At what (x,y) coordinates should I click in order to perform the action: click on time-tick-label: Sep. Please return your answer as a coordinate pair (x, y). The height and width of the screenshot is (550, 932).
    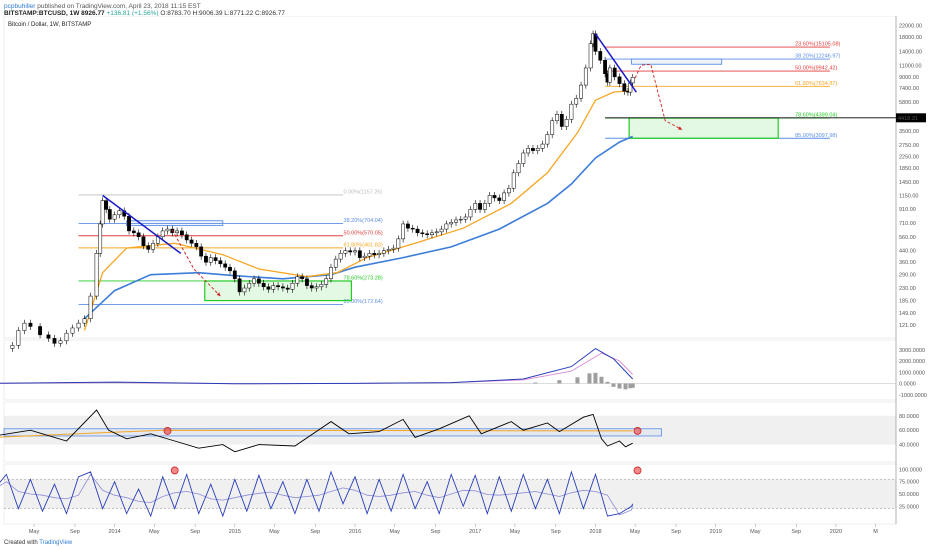
    Looking at the image, I should click on (436, 532).